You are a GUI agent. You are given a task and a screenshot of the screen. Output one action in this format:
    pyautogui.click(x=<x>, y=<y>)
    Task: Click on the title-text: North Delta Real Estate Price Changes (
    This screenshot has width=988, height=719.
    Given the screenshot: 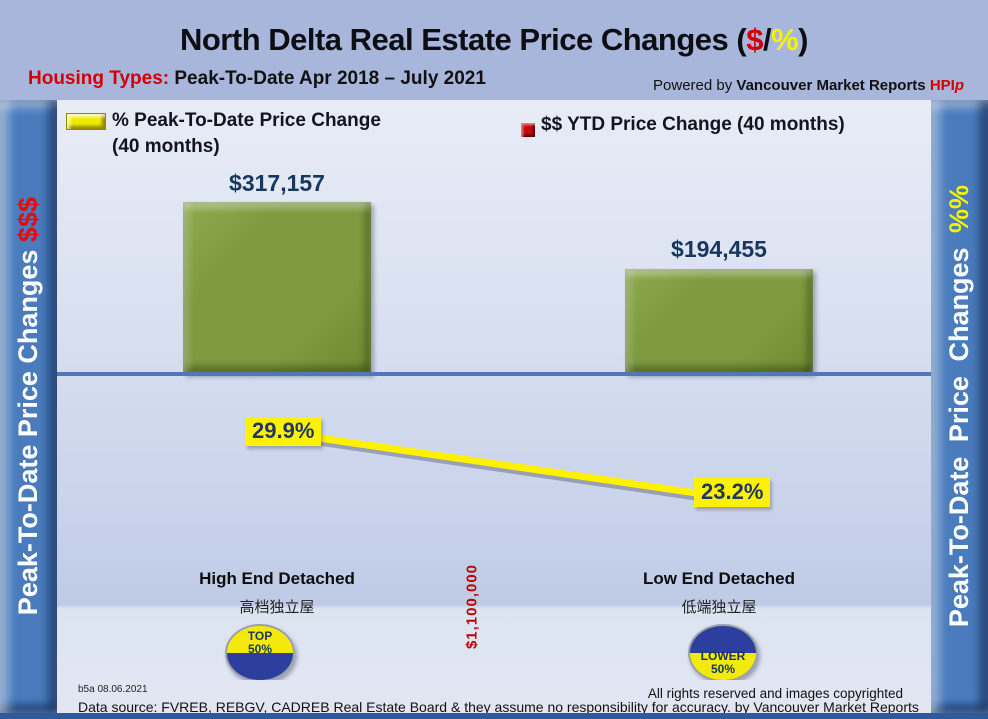 What is the action you would take?
    pyautogui.click(x=463, y=39)
    